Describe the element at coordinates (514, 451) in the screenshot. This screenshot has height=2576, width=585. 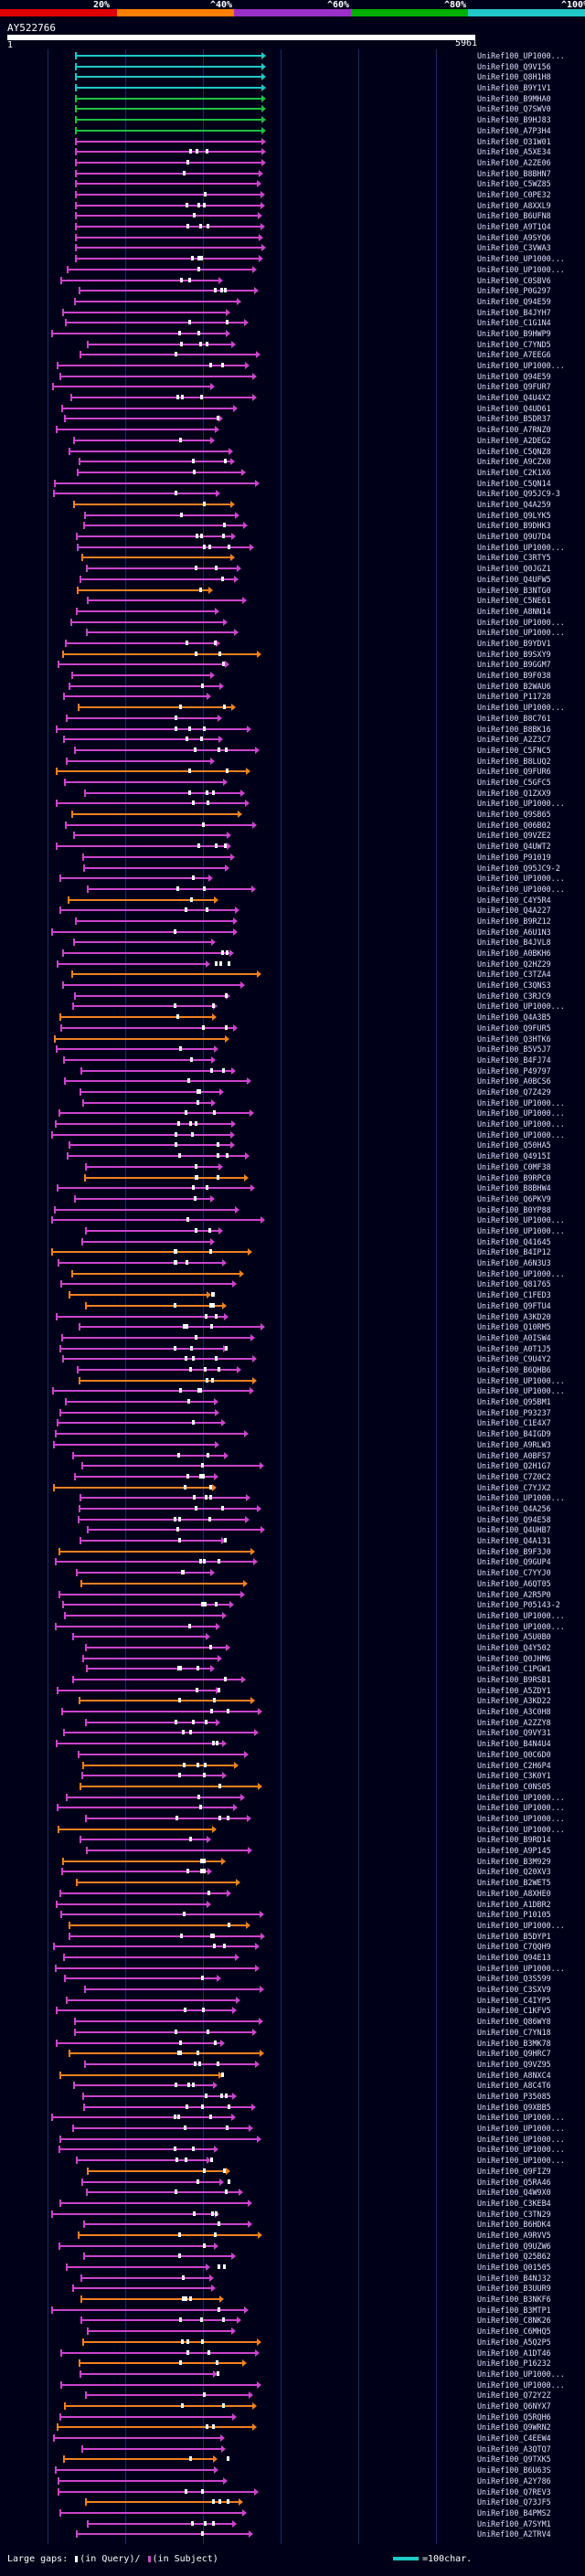
I see `hit-link: UniRef100_C5QNZ8` at that location.